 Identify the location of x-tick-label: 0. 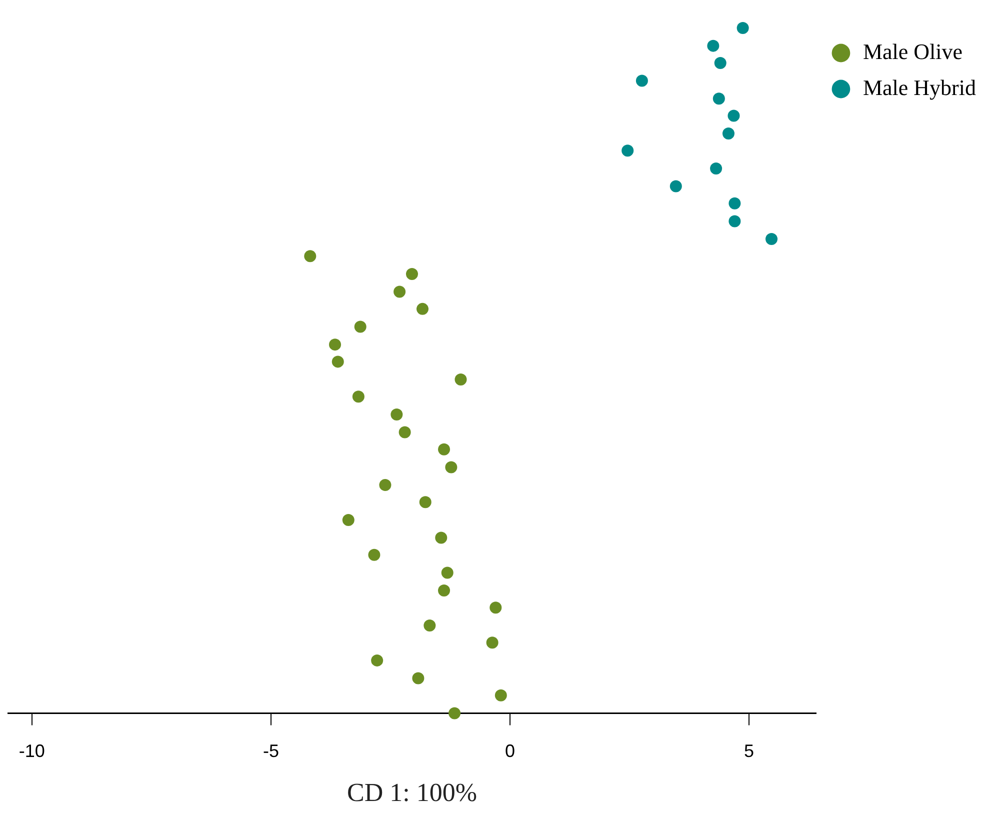
(509, 750).